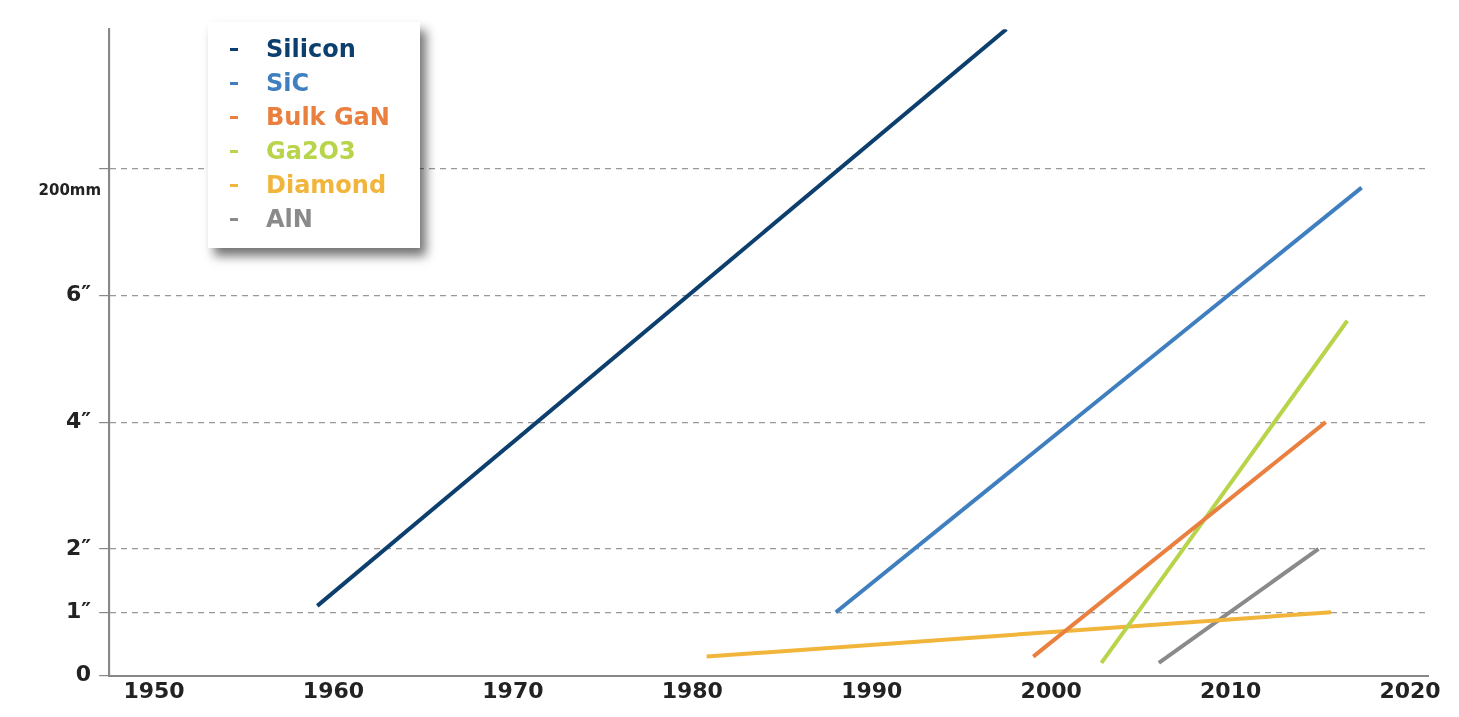 Image resolution: width=1459 pixels, height=717 pixels. What do you see at coordinates (326, 185) in the screenshot?
I see `legend-label: Diamond` at bounding box center [326, 185].